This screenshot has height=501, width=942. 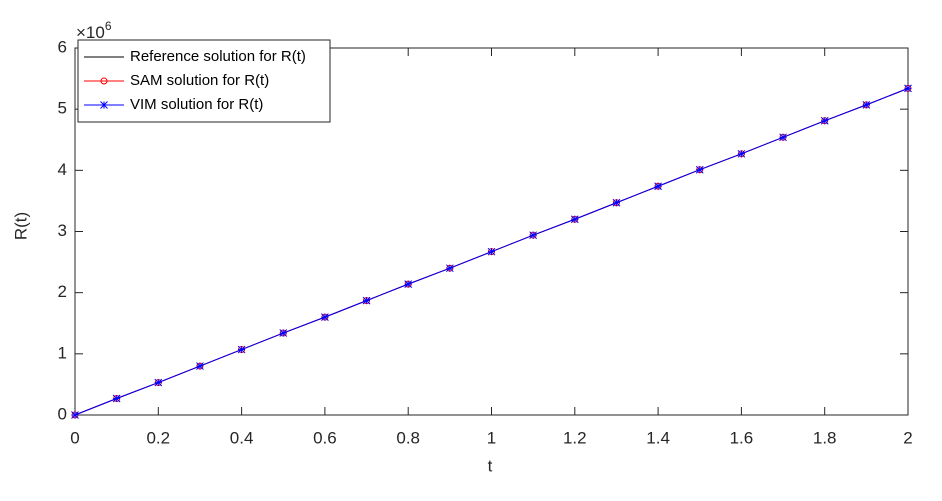 What do you see at coordinates (490, 465) in the screenshot?
I see `x-axis-label: t` at bounding box center [490, 465].